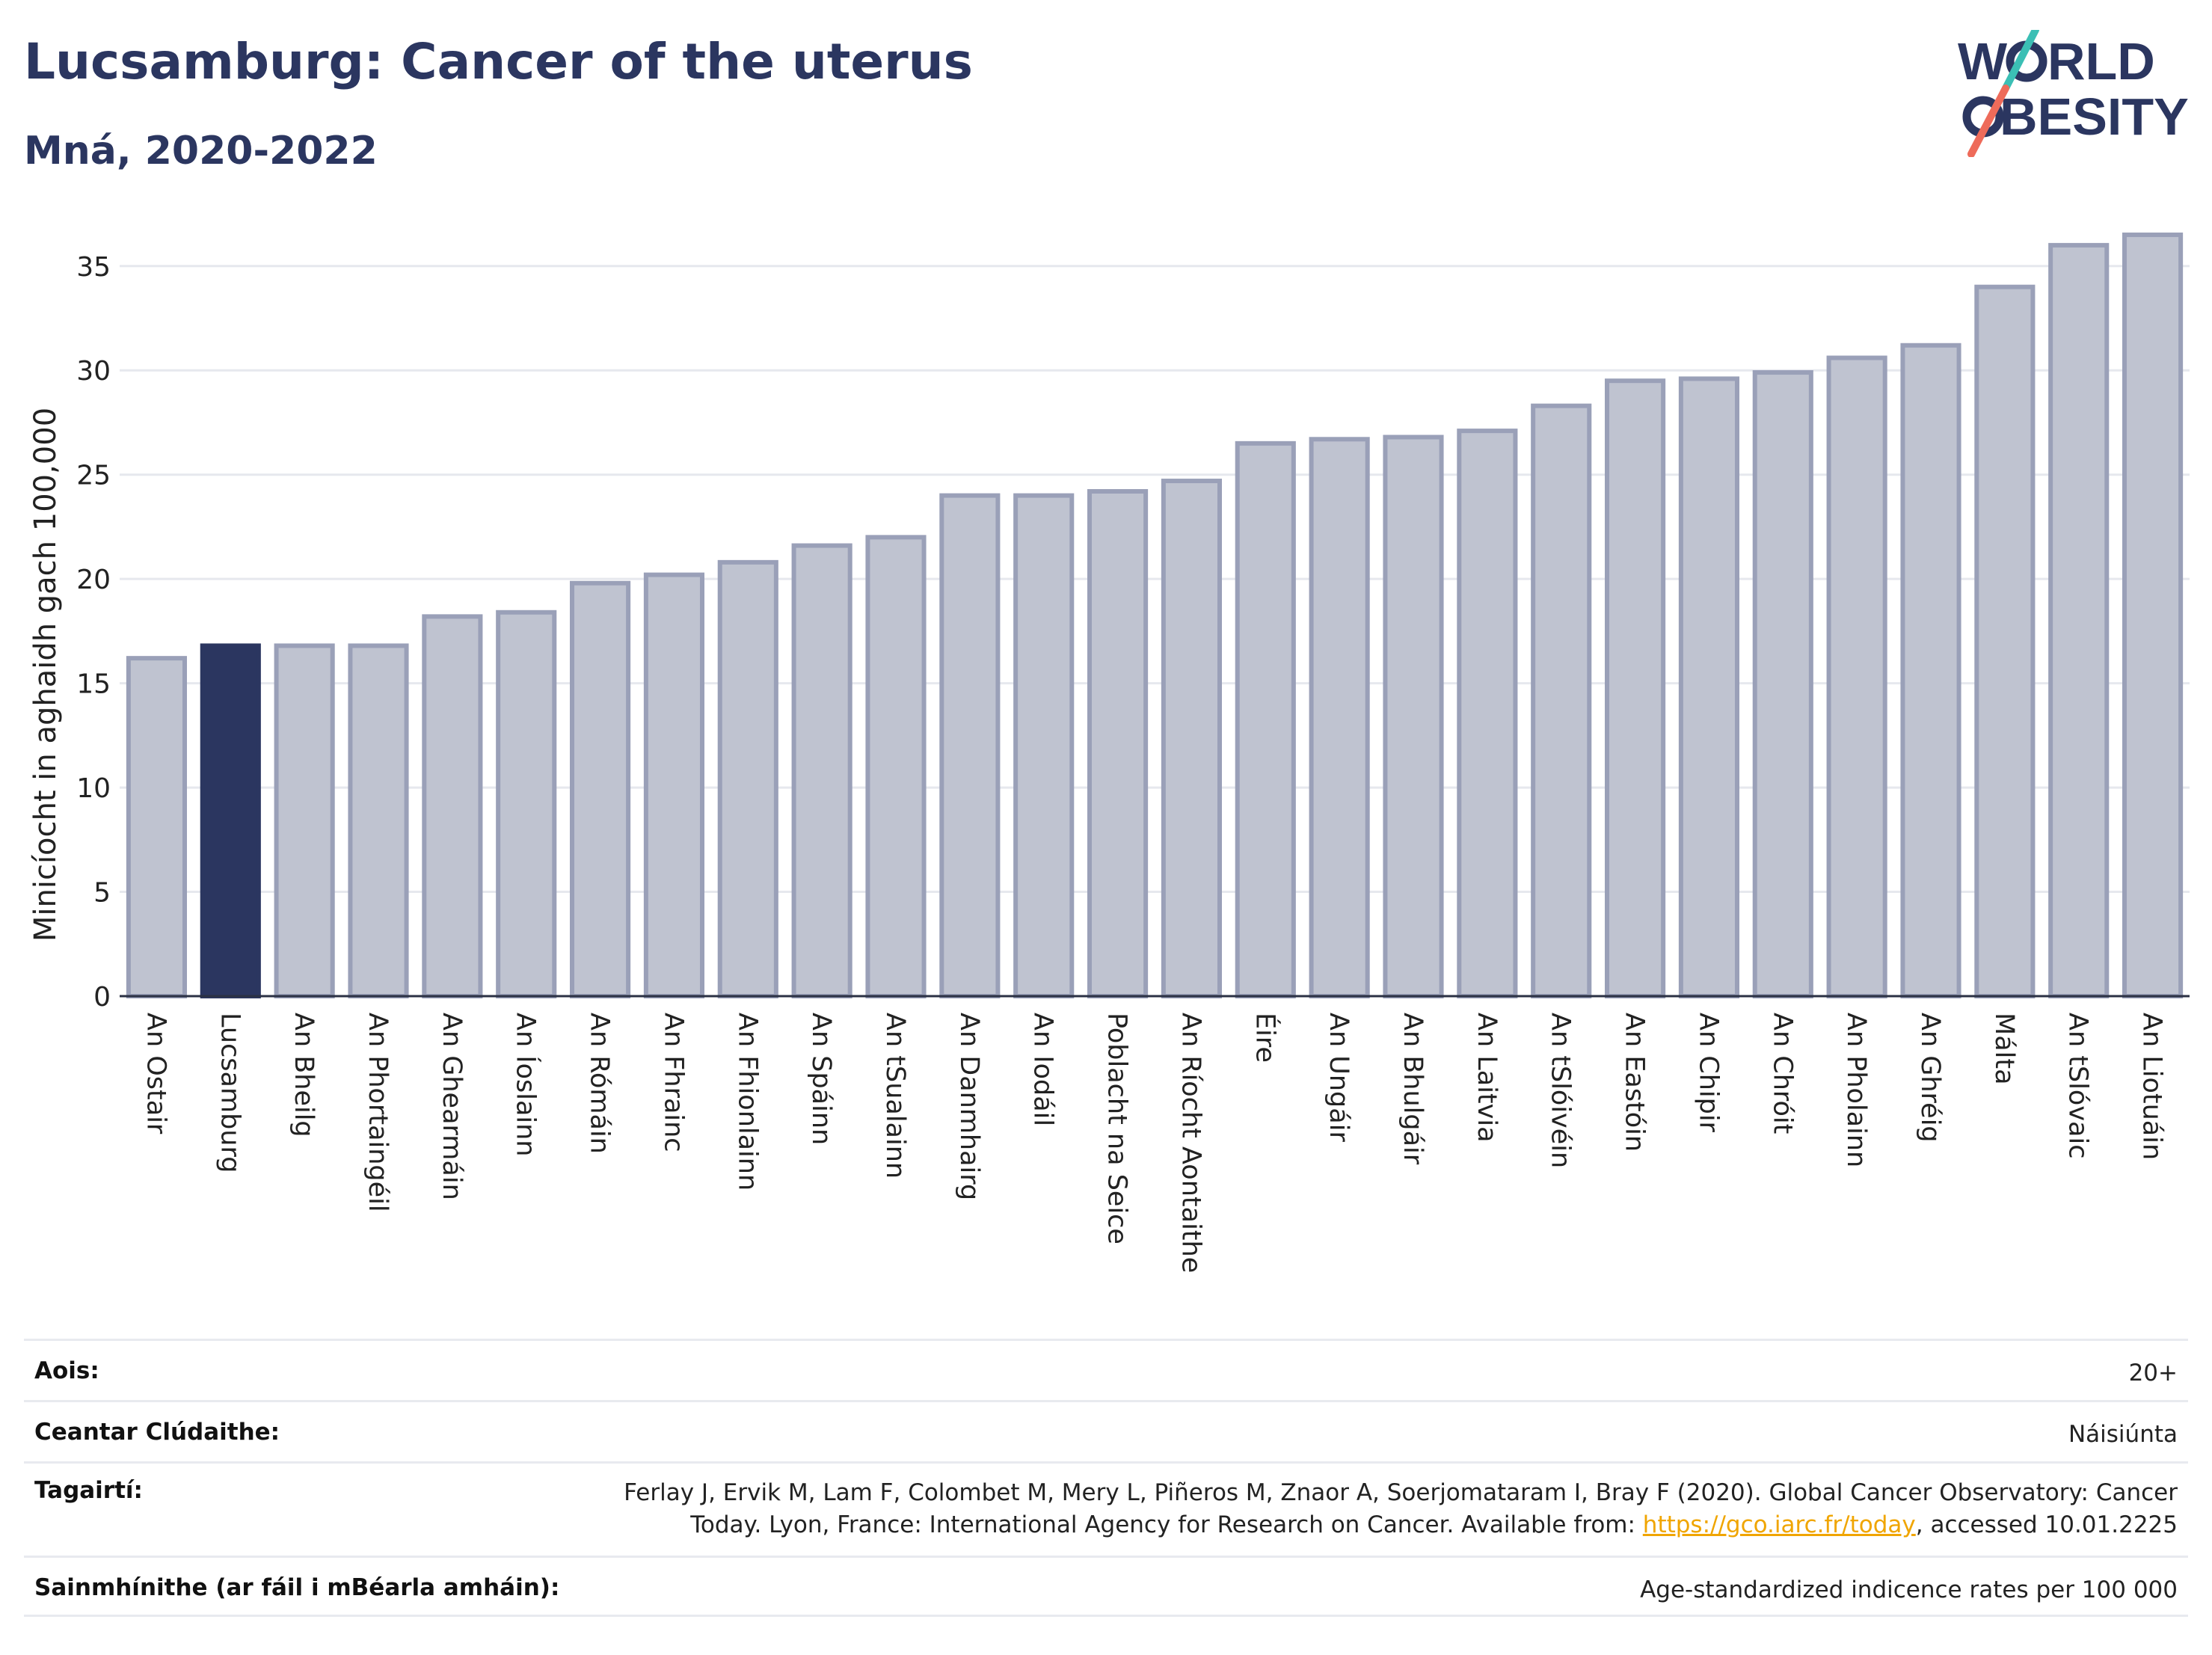 The image size is (2212, 1655). What do you see at coordinates (45, 675) in the screenshot?
I see `y-axis-label: Minicíocht in aghaidh gach 100,000` at bounding box center [45, 675].